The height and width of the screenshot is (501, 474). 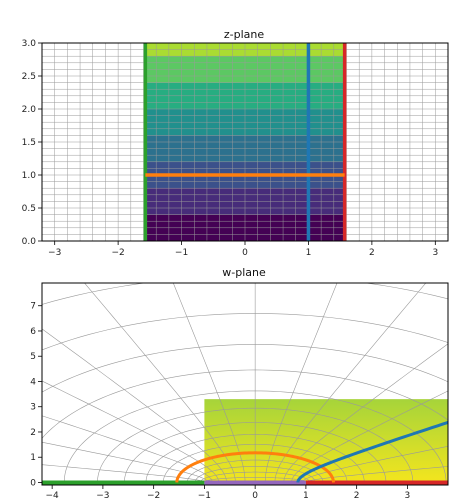 I want to click on z-xtick-label: −2, so click(x=117, y=253).